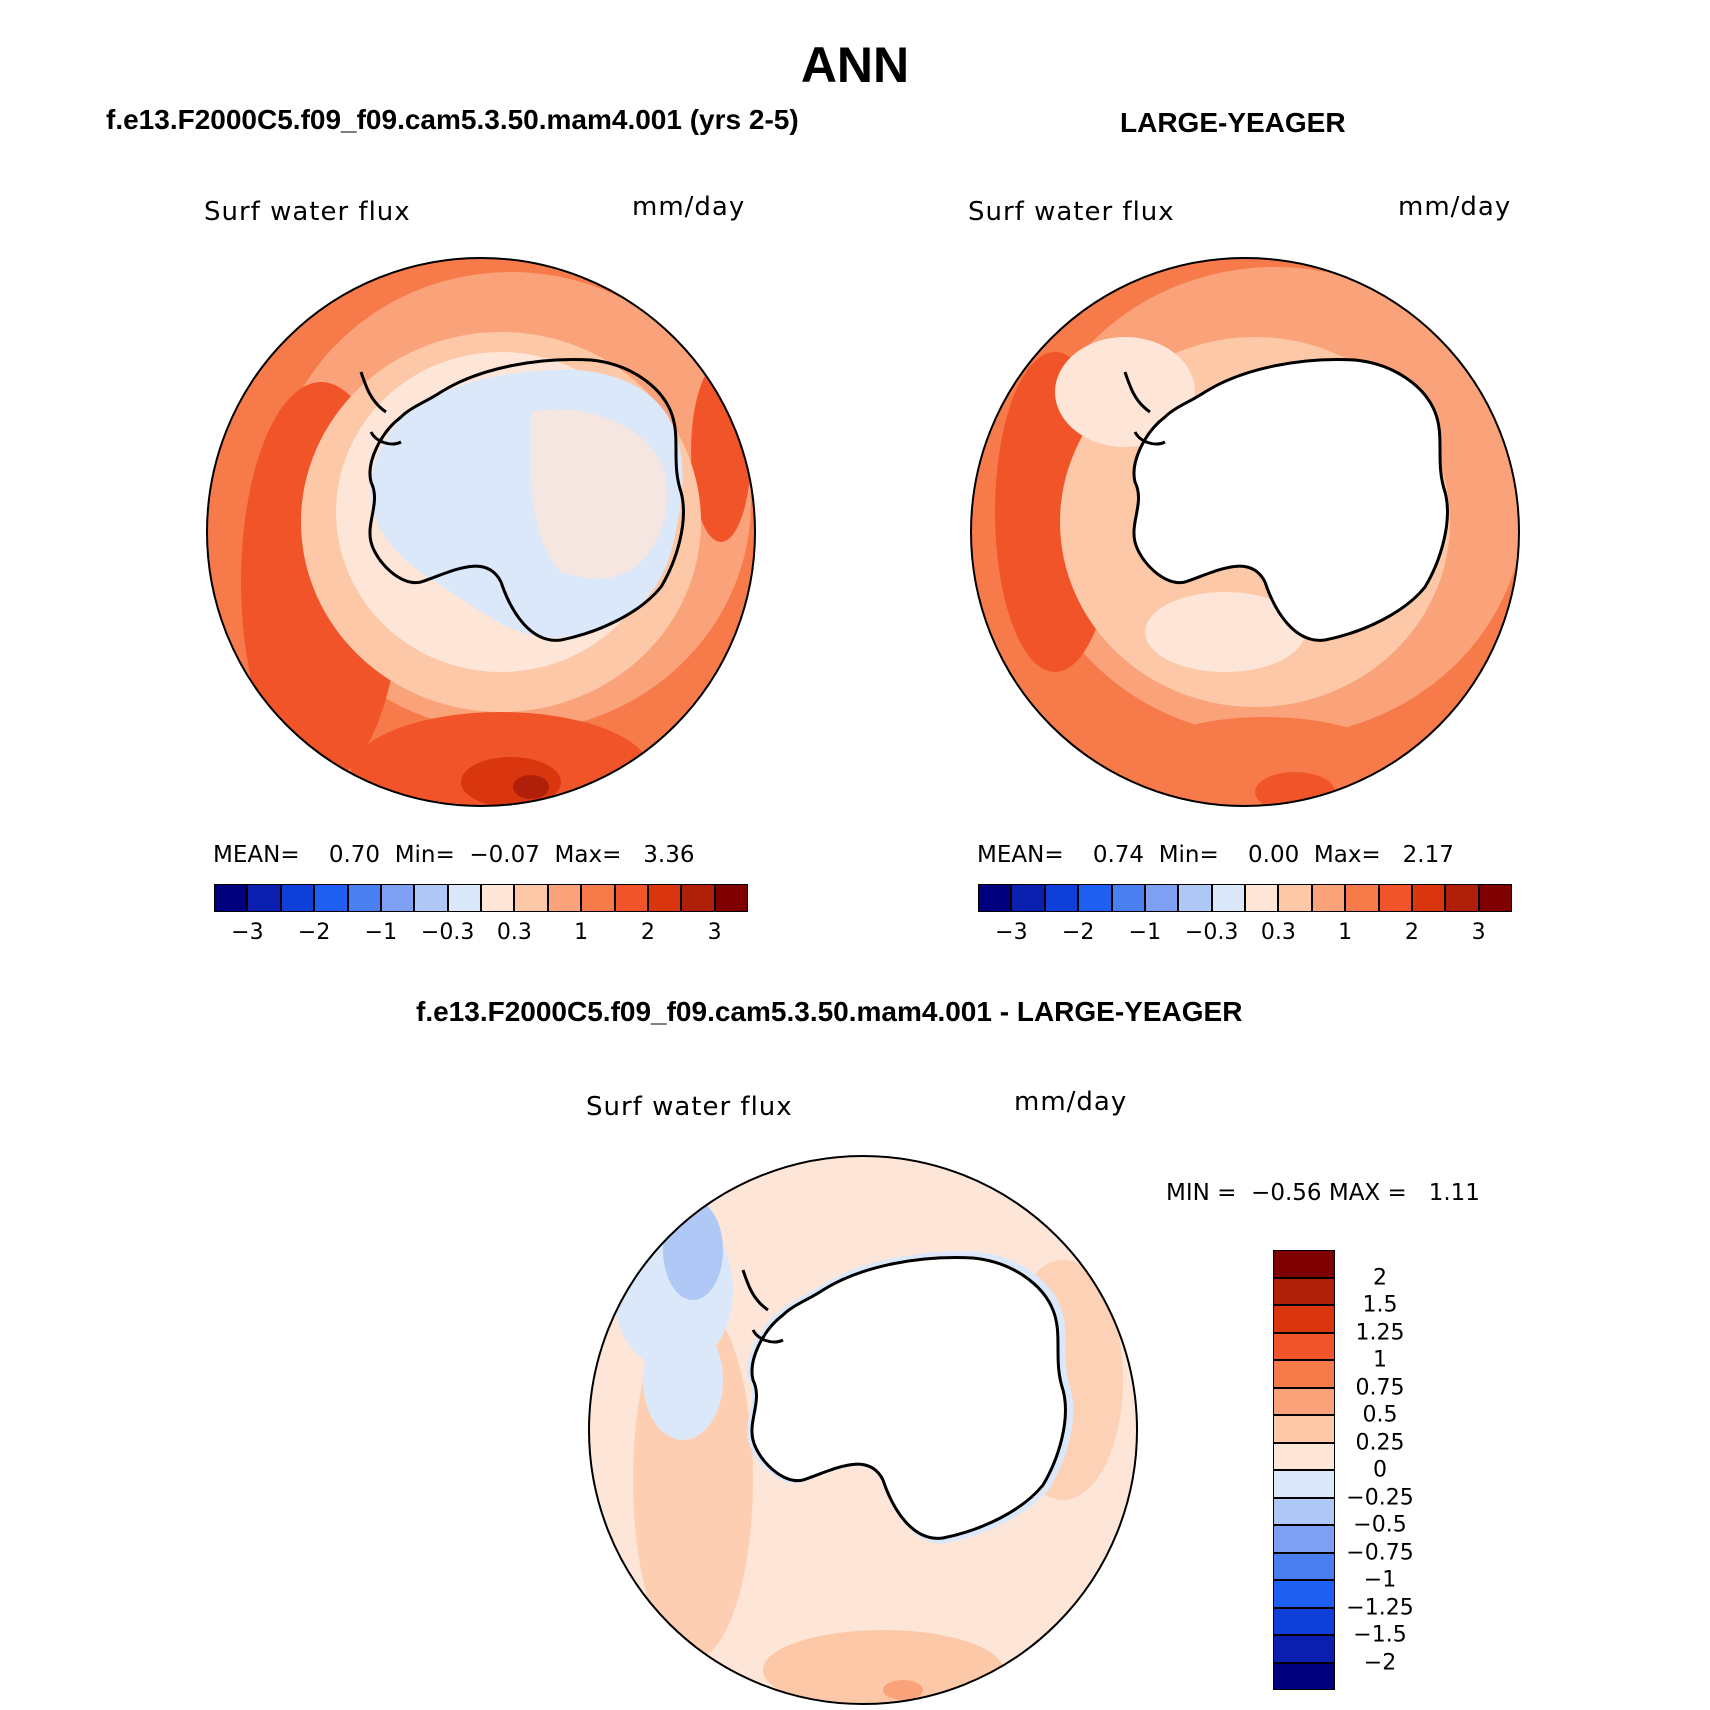 The height and width of the screenshot is (1710, 1710). Describe the element at coordinates (714, 932) in the screenshot. I see `left-colorbar-tick-label: 3` at that location.